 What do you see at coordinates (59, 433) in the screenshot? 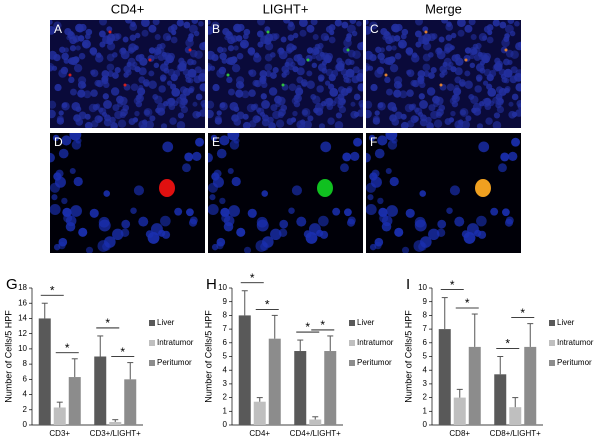
I see `x-tick-label: CD3+` at bounding box center [59, 433].